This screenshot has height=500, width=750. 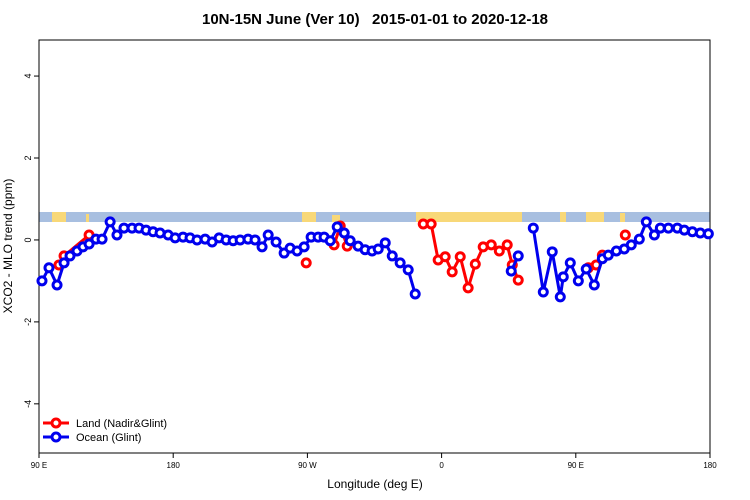 What do you see at coordinates (121, 424) in the screenshot?
I see `legend-label: Land (Nadir&Glint)` at bounding box center [121, 424].